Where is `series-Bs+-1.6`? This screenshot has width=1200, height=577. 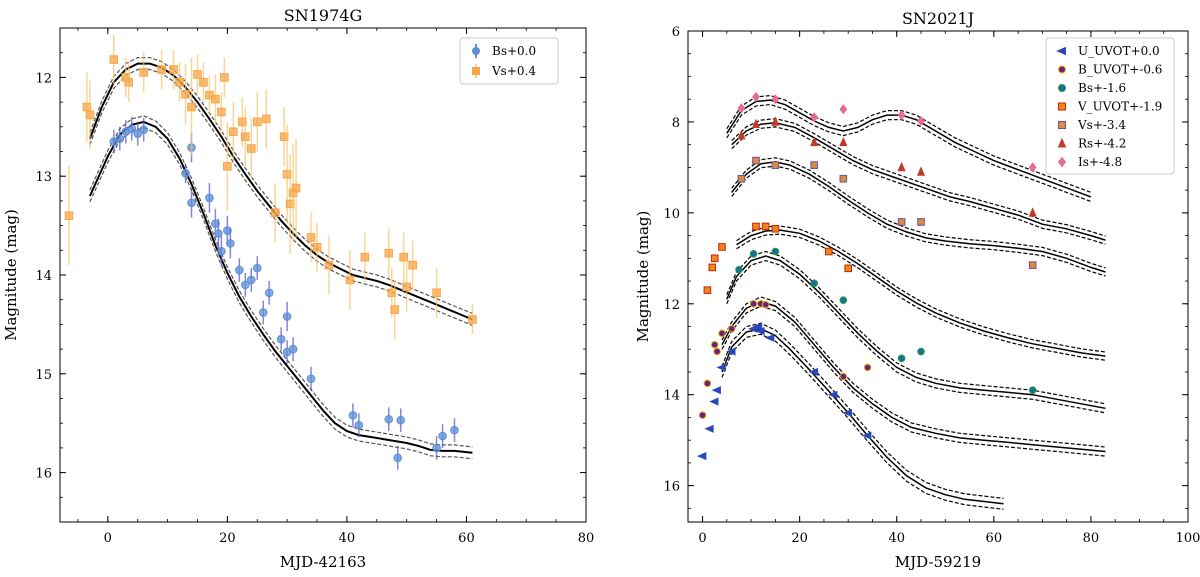 series-Bs+-1.6 is located at coordinates (916, 330).